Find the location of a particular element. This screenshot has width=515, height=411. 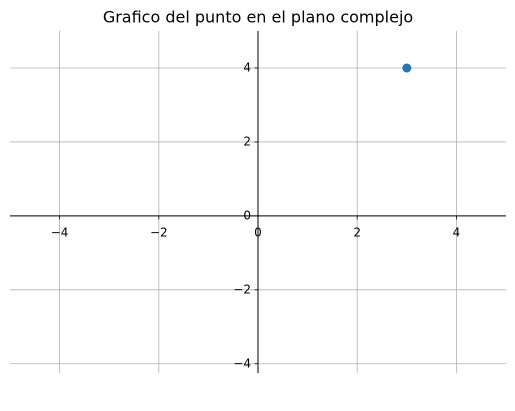

chart-title: Grafico del punto en el plano complejo is located at coordinates (258, 17).